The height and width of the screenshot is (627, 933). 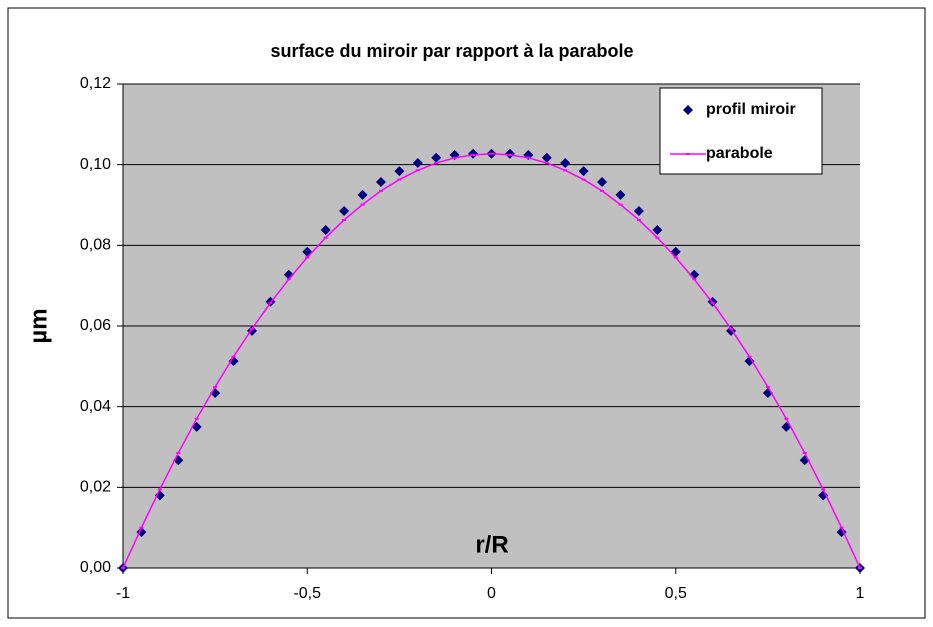 I want to click on legend-label: profil miroir, so click(x=751, y=109).